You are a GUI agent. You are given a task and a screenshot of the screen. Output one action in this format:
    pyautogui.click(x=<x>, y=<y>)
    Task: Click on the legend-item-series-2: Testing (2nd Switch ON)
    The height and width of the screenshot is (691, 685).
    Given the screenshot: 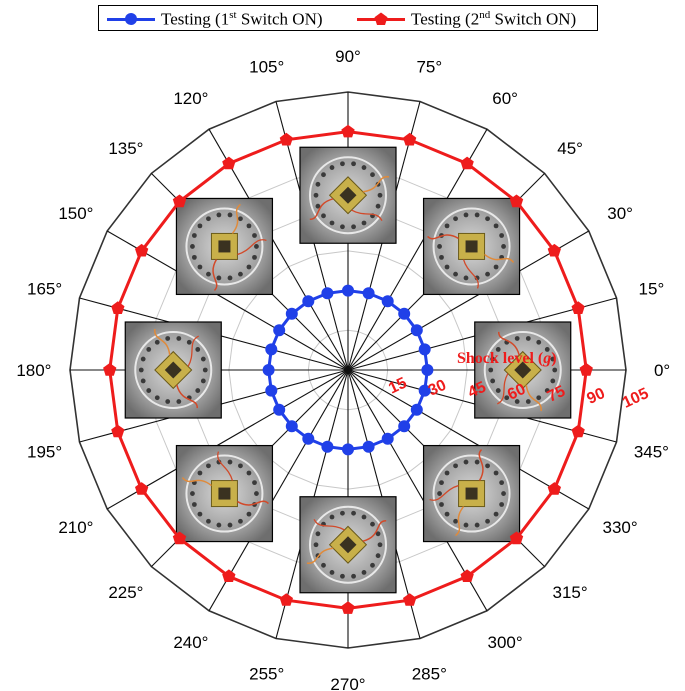 What is the action you would take?
    pyautogui.click(x=465, y=19)
    